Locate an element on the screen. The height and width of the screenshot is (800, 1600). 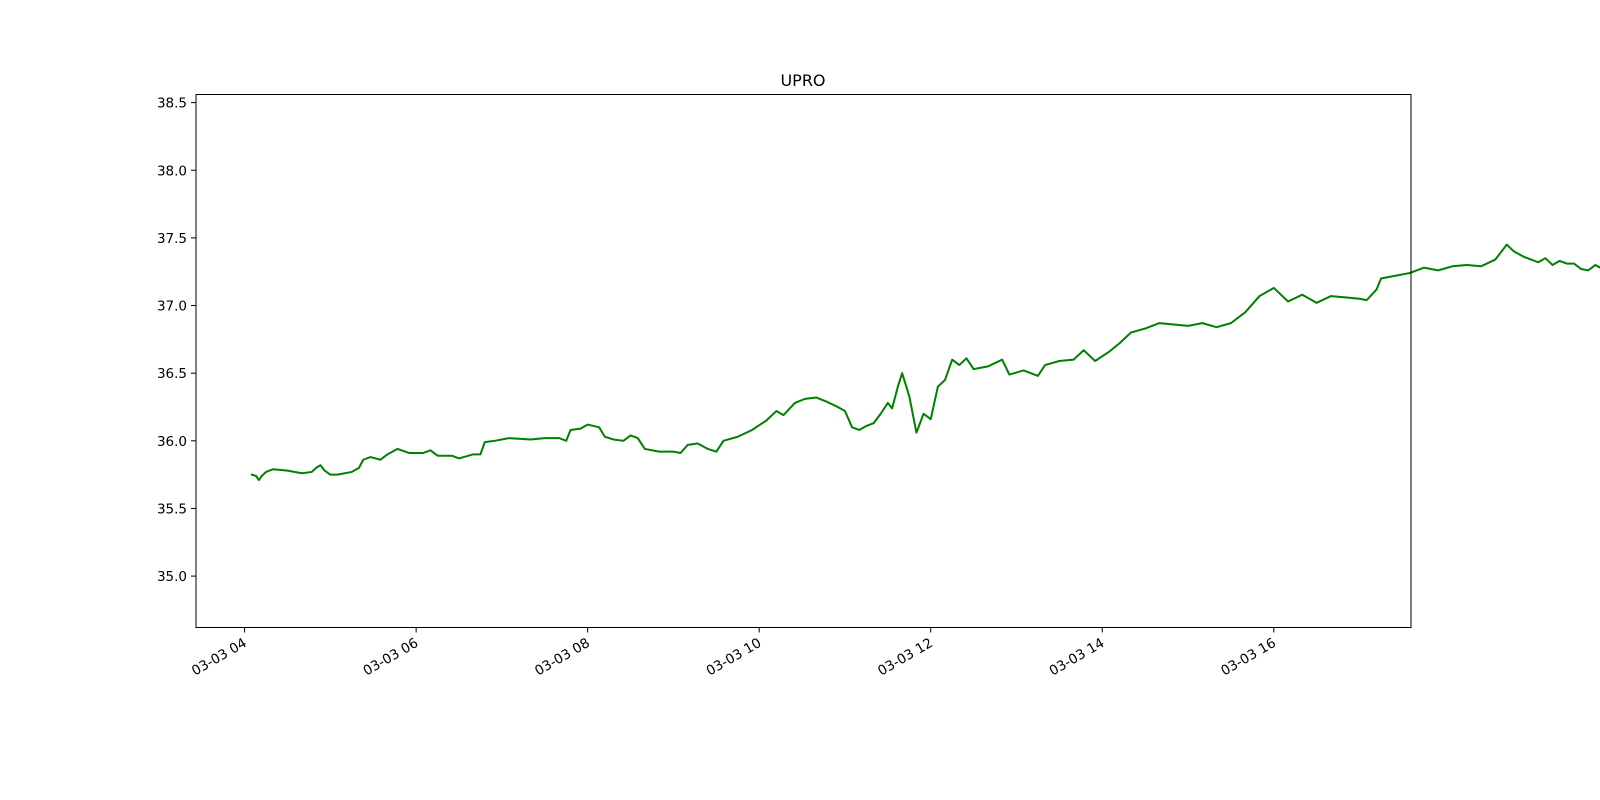
y-tick-label: 38.0 is located at coordinates (172, 171).